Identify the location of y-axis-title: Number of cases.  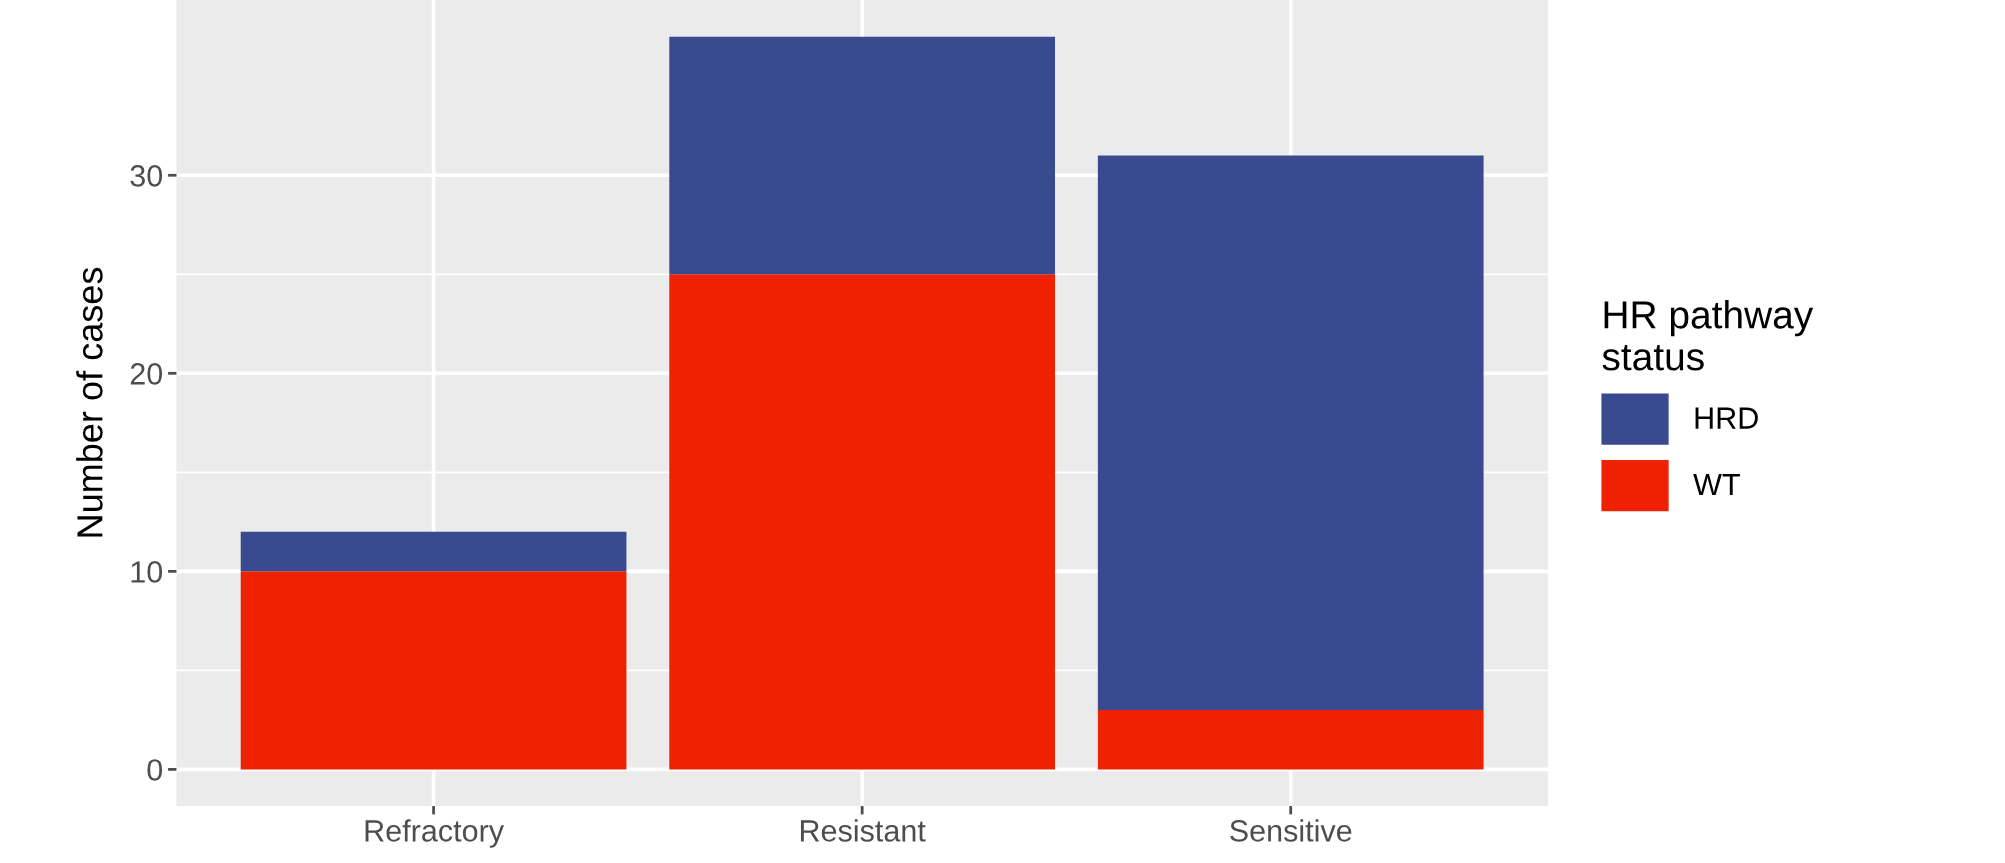
(89, 402).